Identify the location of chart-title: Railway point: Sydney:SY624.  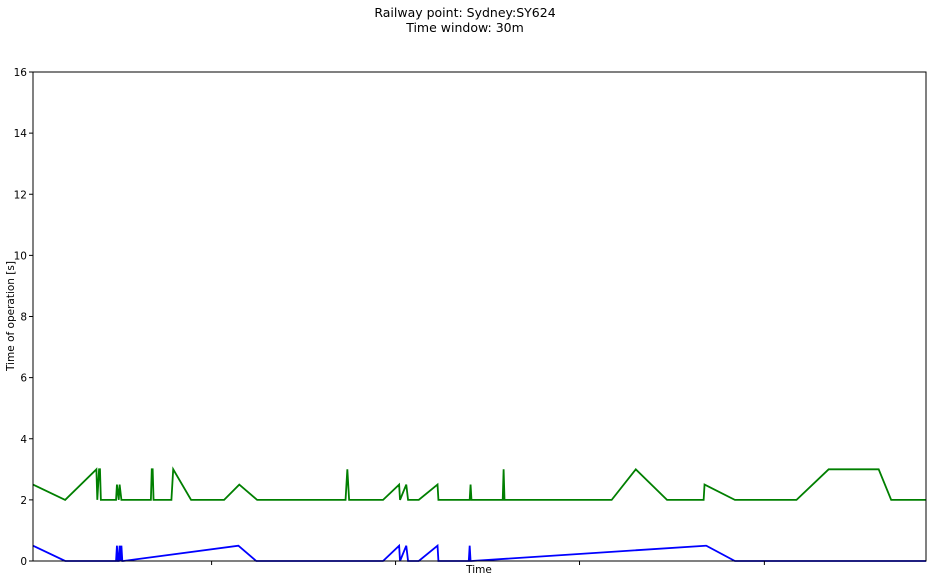
(464, 12).